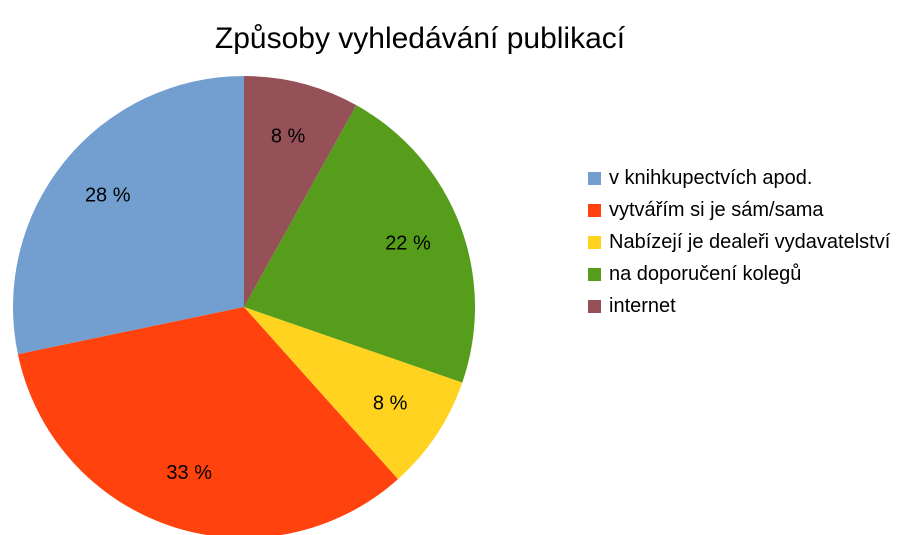  Describe the element at coordinates (750, 242) in the screenshot. I see `legend-label: Nabízejí je dealeři vydavatelství` at that location.